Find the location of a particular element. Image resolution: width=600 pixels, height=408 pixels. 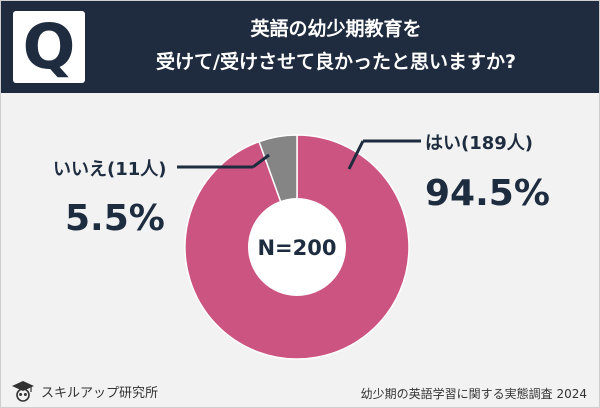

q-letter: Q is located at coordinates (49, 47).